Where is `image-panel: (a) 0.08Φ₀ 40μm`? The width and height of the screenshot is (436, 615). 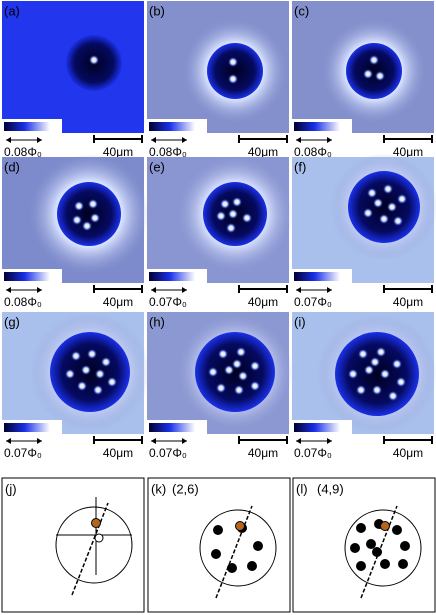 image-panel: (a) 0.08Φ₀ 40μm is located at coordinates (73, 80).